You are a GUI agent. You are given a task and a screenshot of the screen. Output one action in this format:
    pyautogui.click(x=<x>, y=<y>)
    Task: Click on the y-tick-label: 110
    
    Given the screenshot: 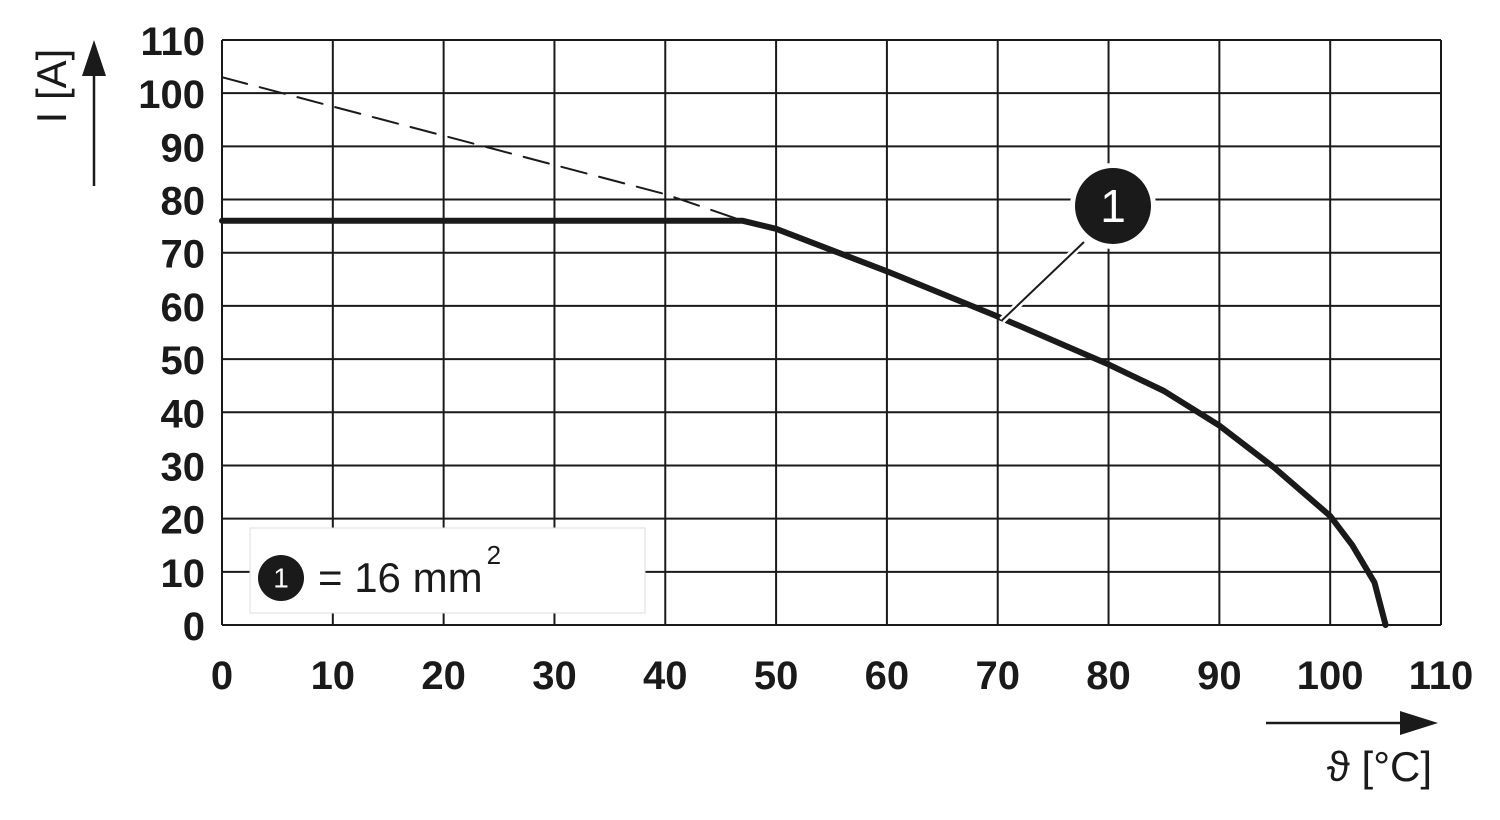 What is the action you would take?
    pyautogui.click(x=172, y=42)
    